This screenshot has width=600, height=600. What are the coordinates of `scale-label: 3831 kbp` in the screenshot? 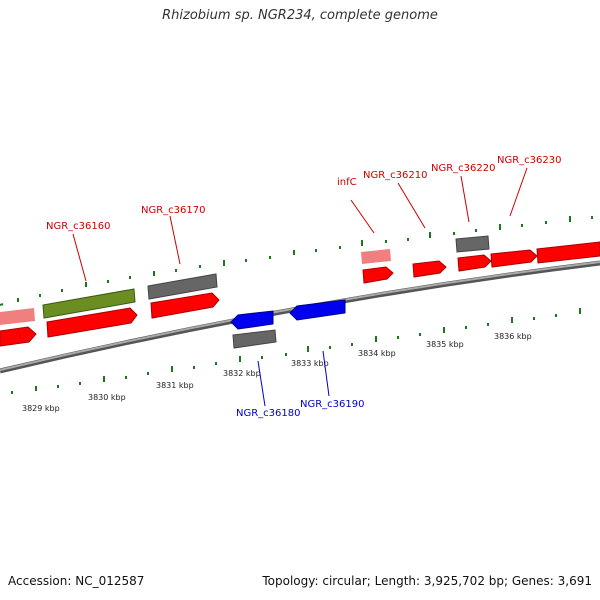 It's located at (175, 385).